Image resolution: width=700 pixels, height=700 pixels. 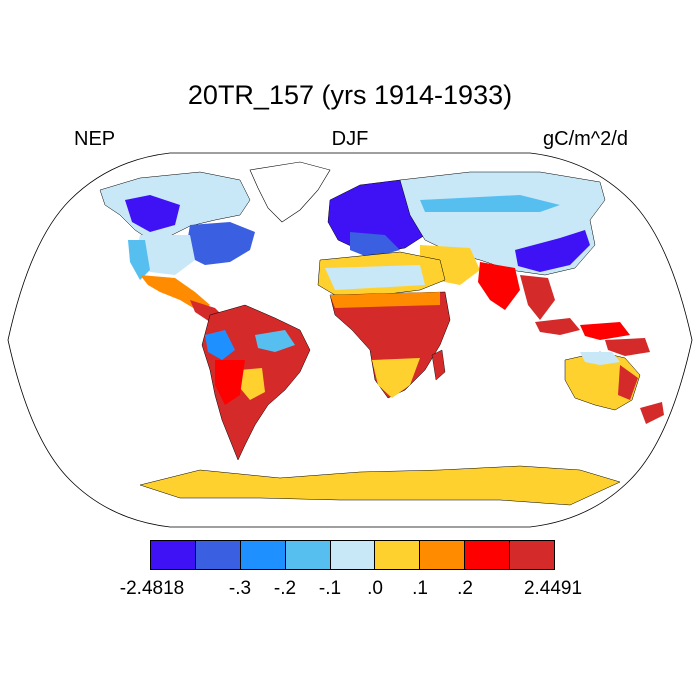 I want to click on colorbar-label-neg-03: -.3, so click(x=240, y=588).